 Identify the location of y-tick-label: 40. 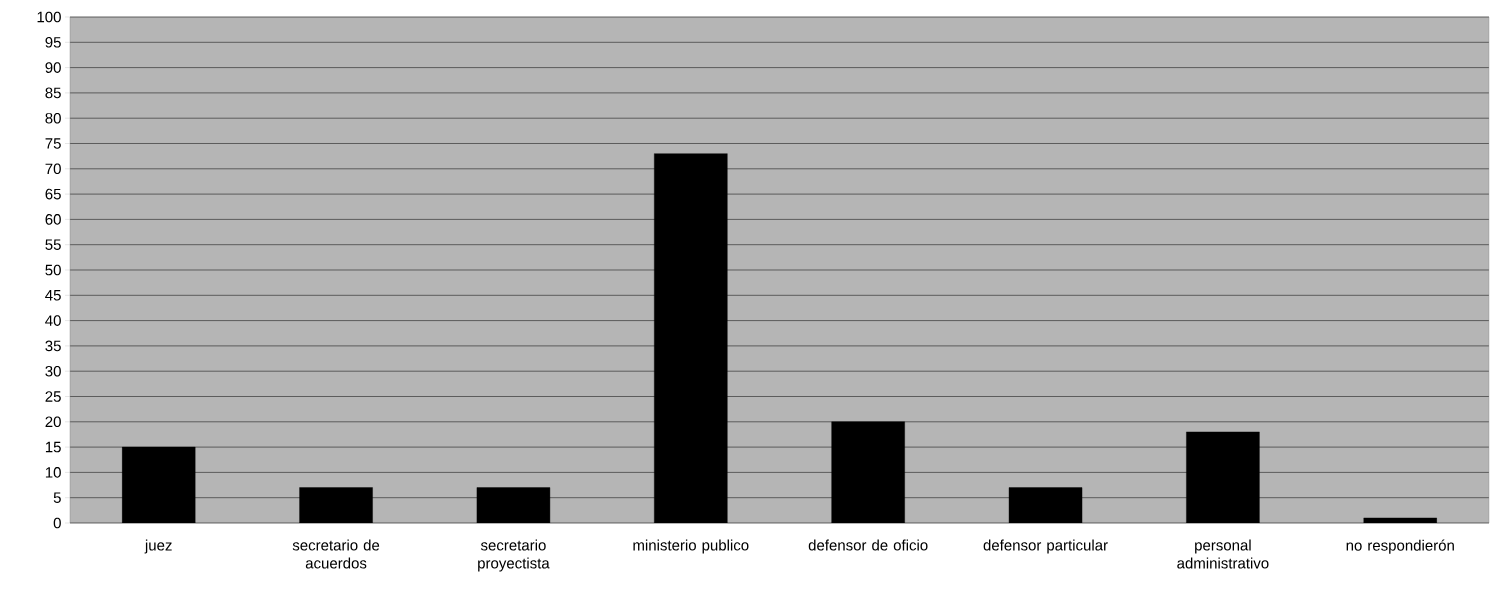
(53, 320).